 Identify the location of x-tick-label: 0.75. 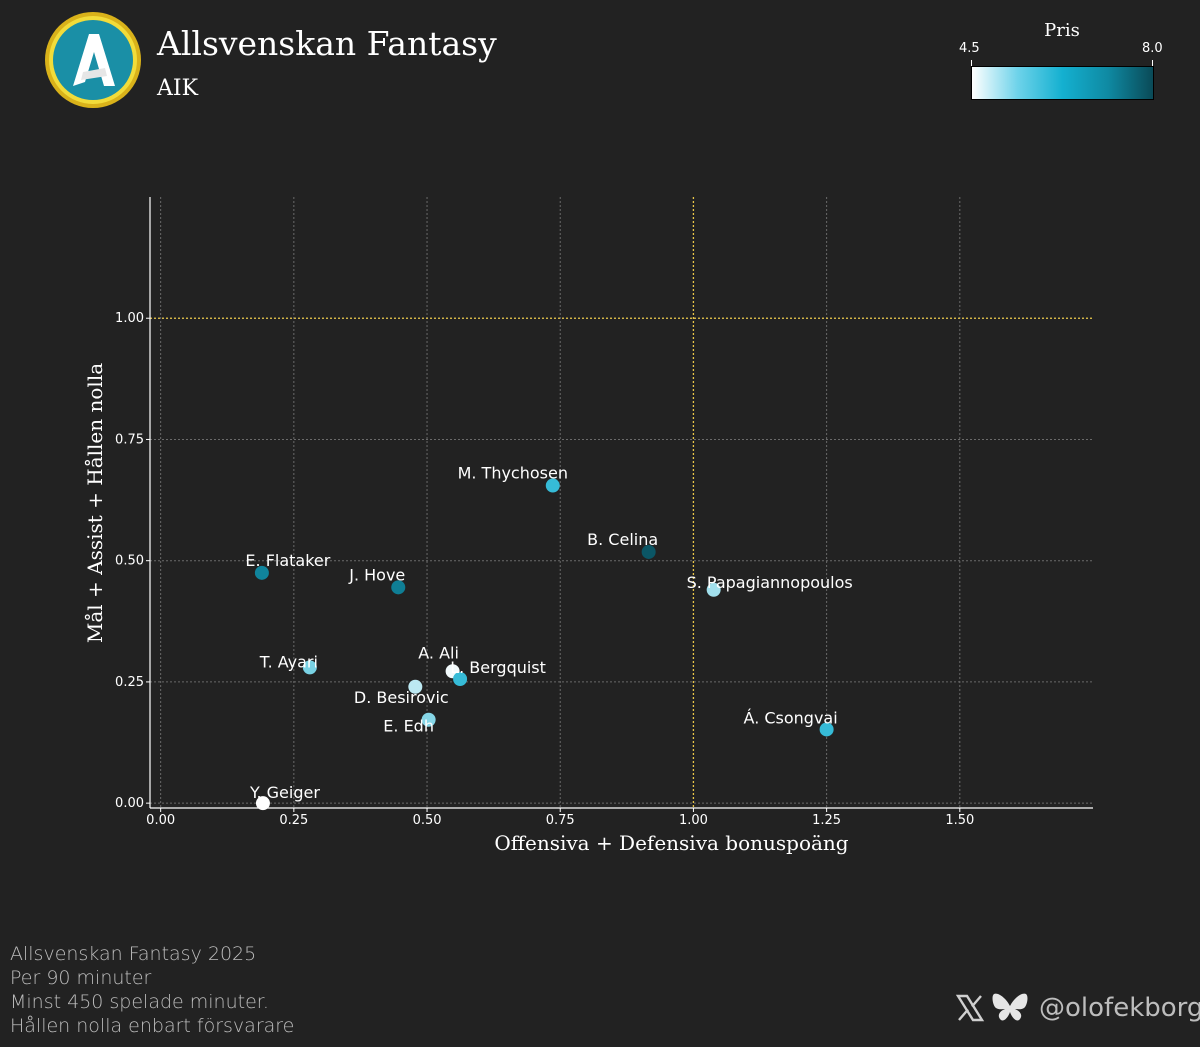
(560, 820).